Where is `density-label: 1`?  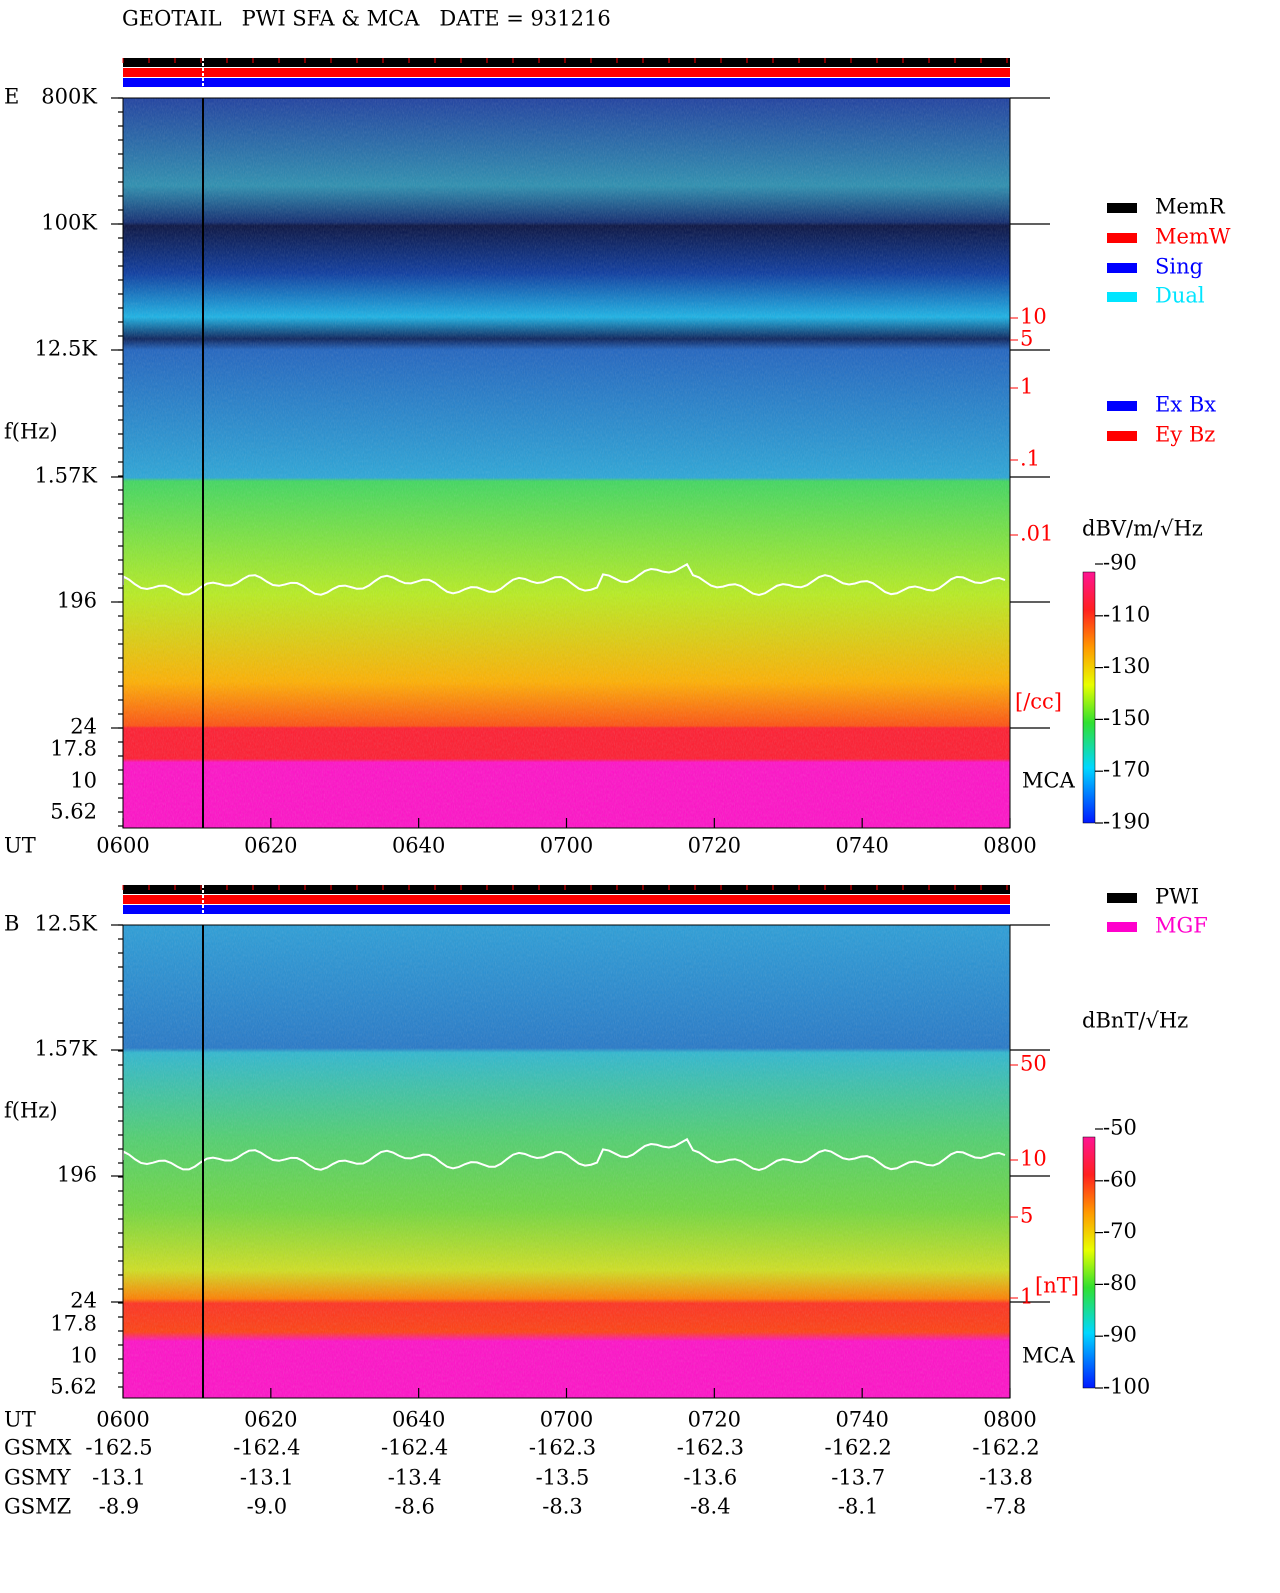 density-label: 1 is located at coordinates (1026, 1297).